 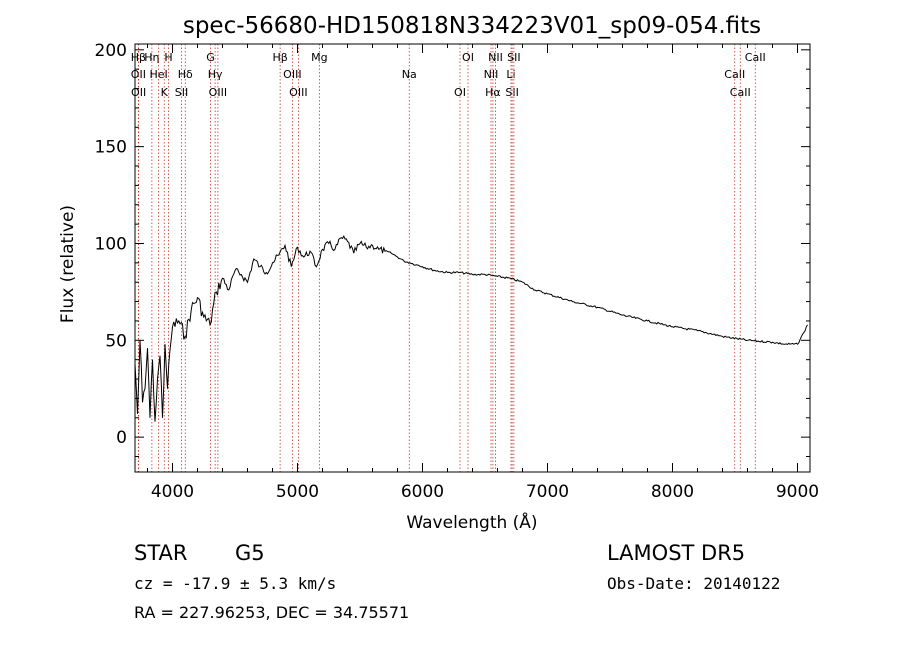 I want to click on line-marker-label: Hη, so click(x=151, y=57).